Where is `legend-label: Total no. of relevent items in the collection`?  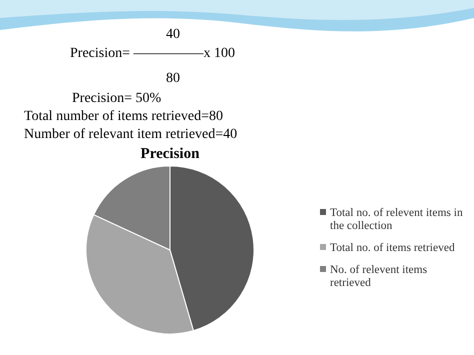
legend-label: Total no. of relevent items in the collection is located at coordinates (396, 219).